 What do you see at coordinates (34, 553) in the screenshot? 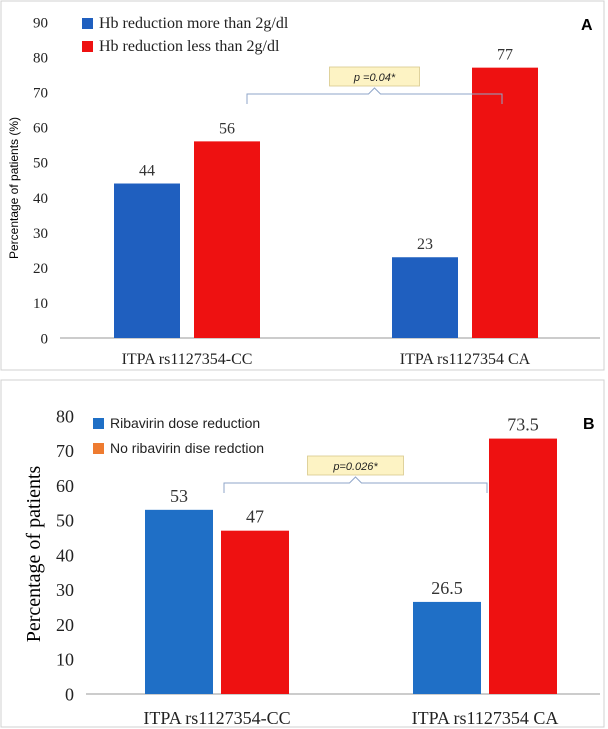
I see `panel-b-ylabel: Percentage of patients` at bounding box center [34, 553].